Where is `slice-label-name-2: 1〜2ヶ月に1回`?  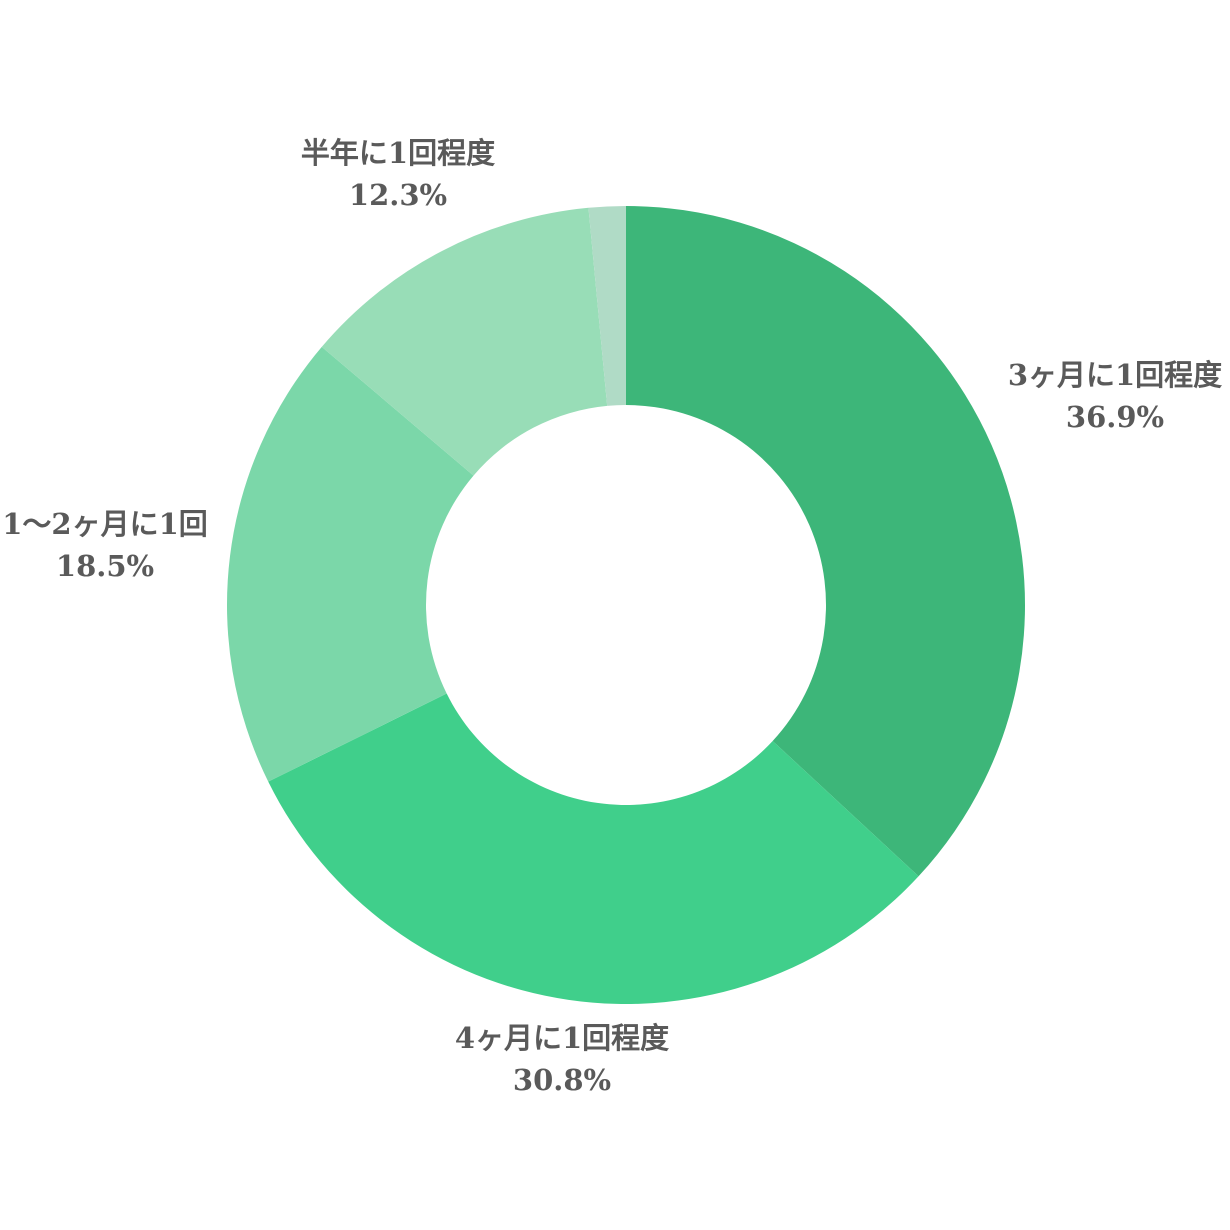 slice-label-name-2: 1〜2ヶ月に1回 is located at coordinates (105, 524).